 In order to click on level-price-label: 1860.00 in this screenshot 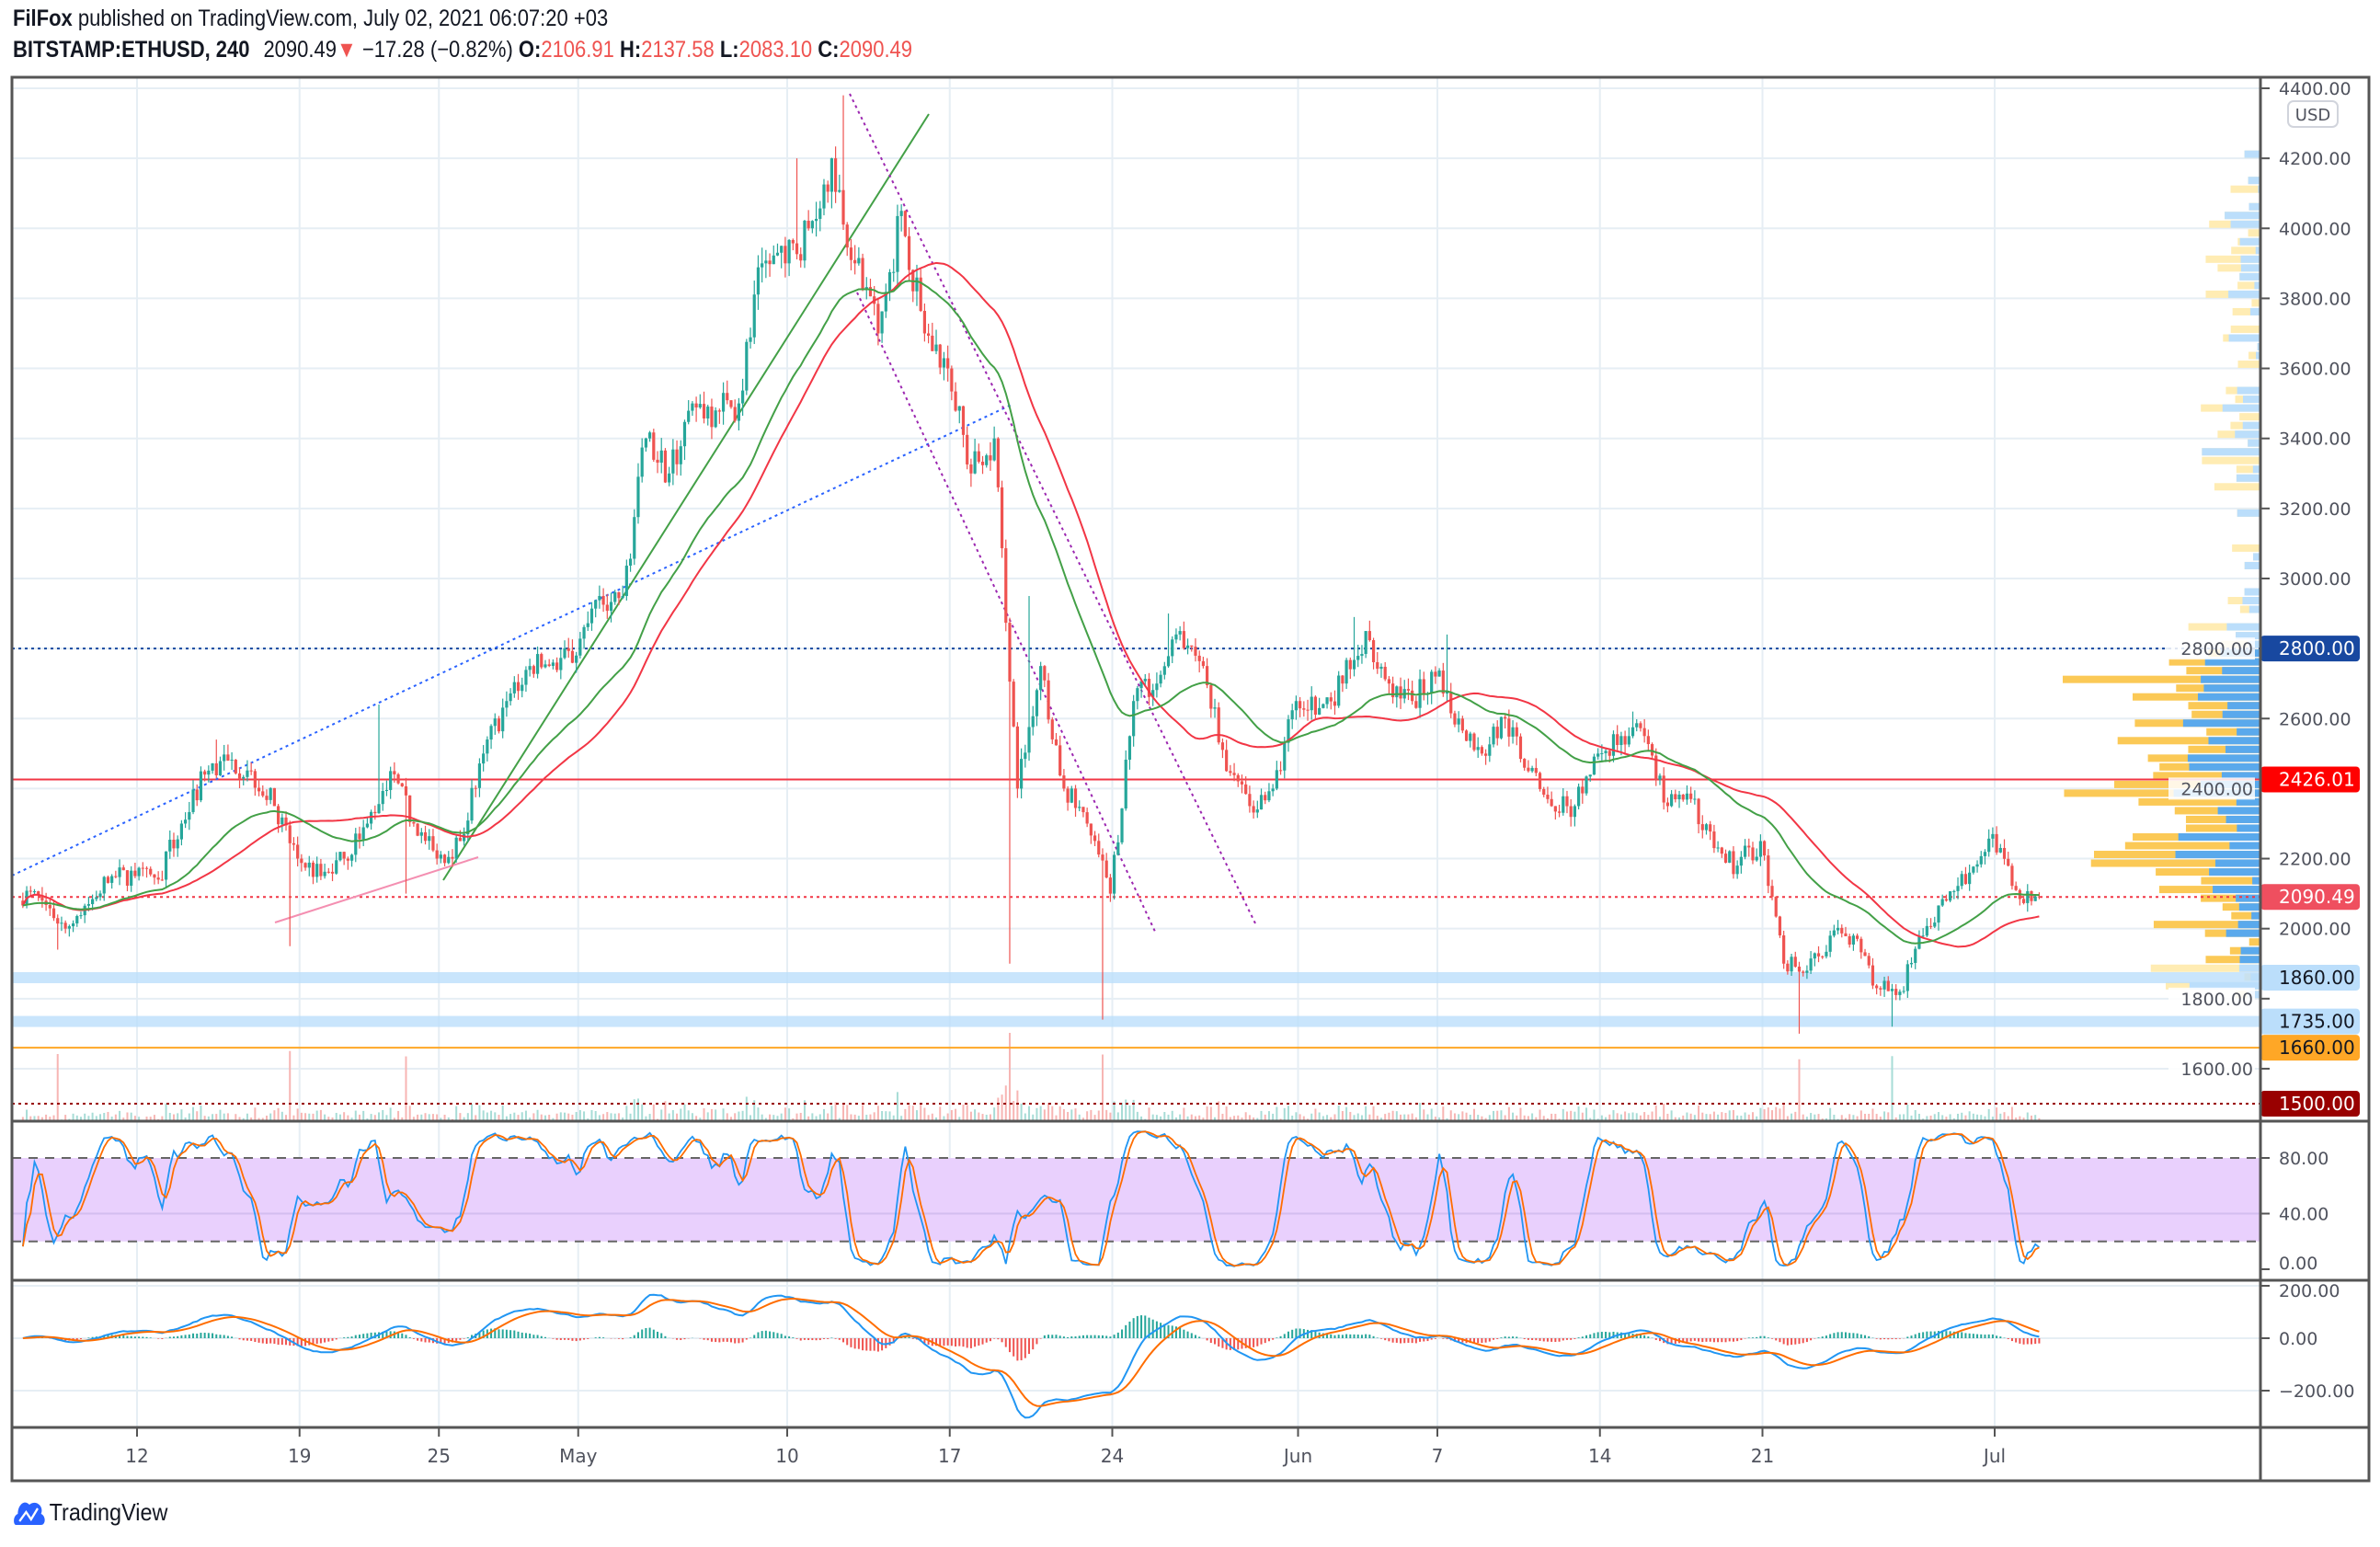, I will do `click(2310, 977)`.